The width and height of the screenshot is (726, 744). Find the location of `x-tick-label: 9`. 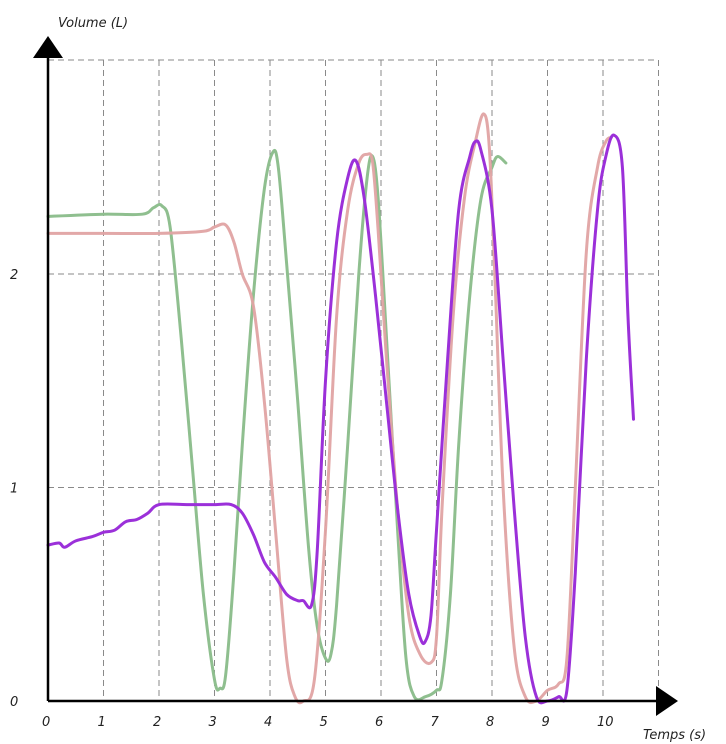

x-tick-label: 9 is located at coordinates (546, 722).